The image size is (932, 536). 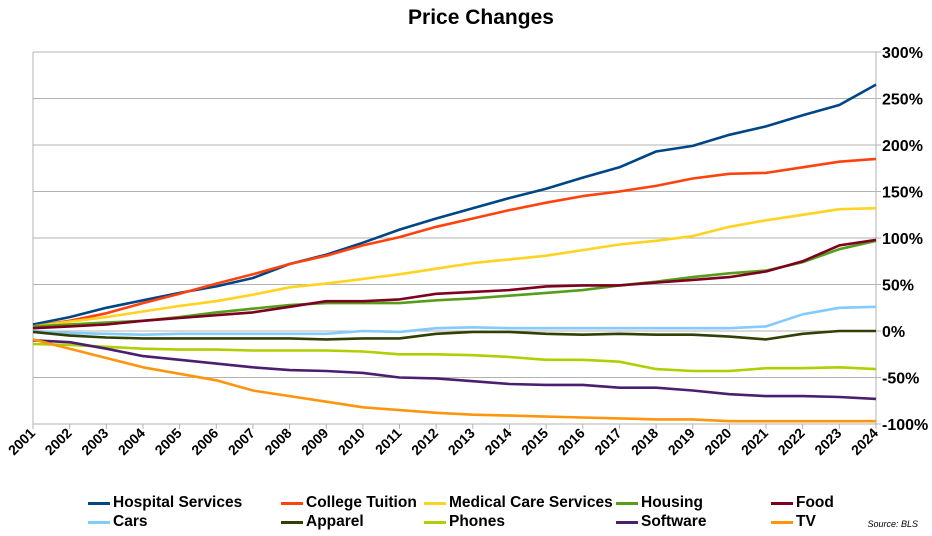 What do you see at coordinates (335, 521) in the screenshot?
I see `legend-label: Apparel` at bounding box center [335, 521].